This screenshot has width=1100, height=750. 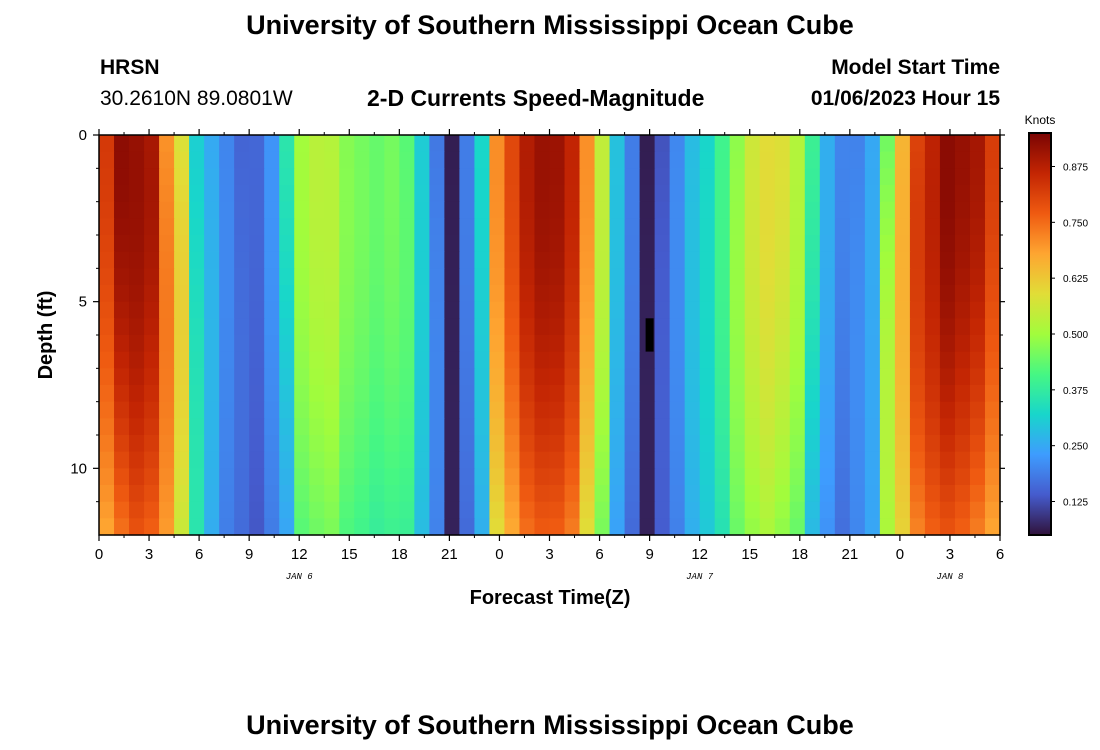 I want to click on y-tick-label: 5, so click(x=83, y=302).